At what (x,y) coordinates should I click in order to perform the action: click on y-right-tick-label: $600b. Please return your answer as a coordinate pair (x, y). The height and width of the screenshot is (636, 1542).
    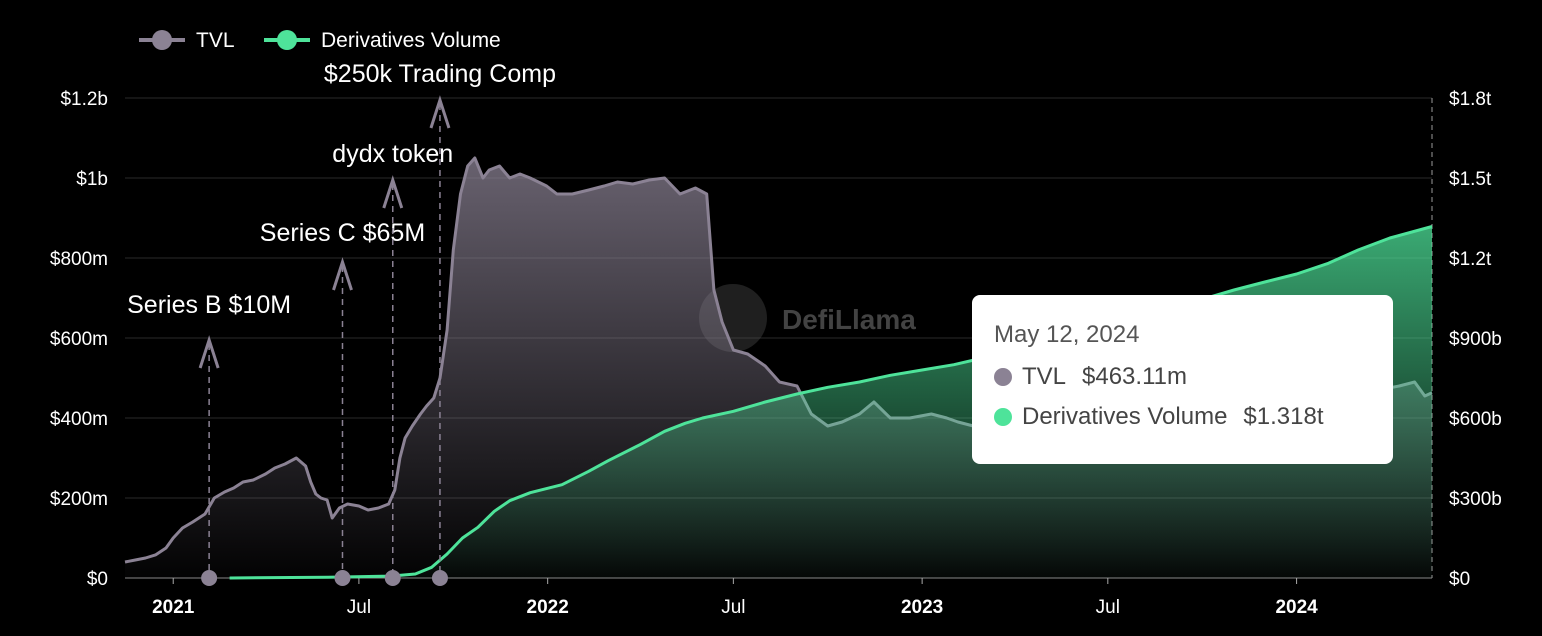
    Looking at the image, I should click on (1475, 419).